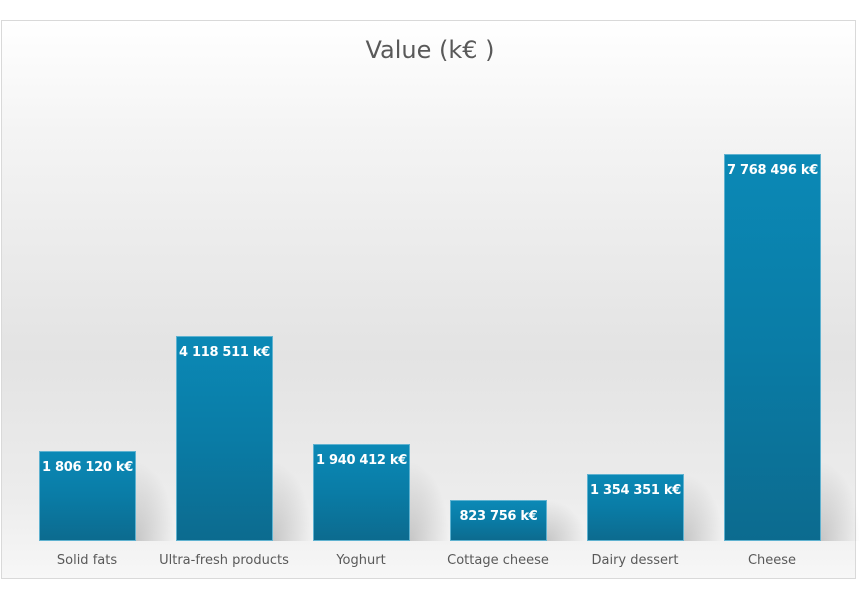  Describe the element at coordinates (361, 560) in the screenshot. I see `category-label: Yoghurt` at that location.